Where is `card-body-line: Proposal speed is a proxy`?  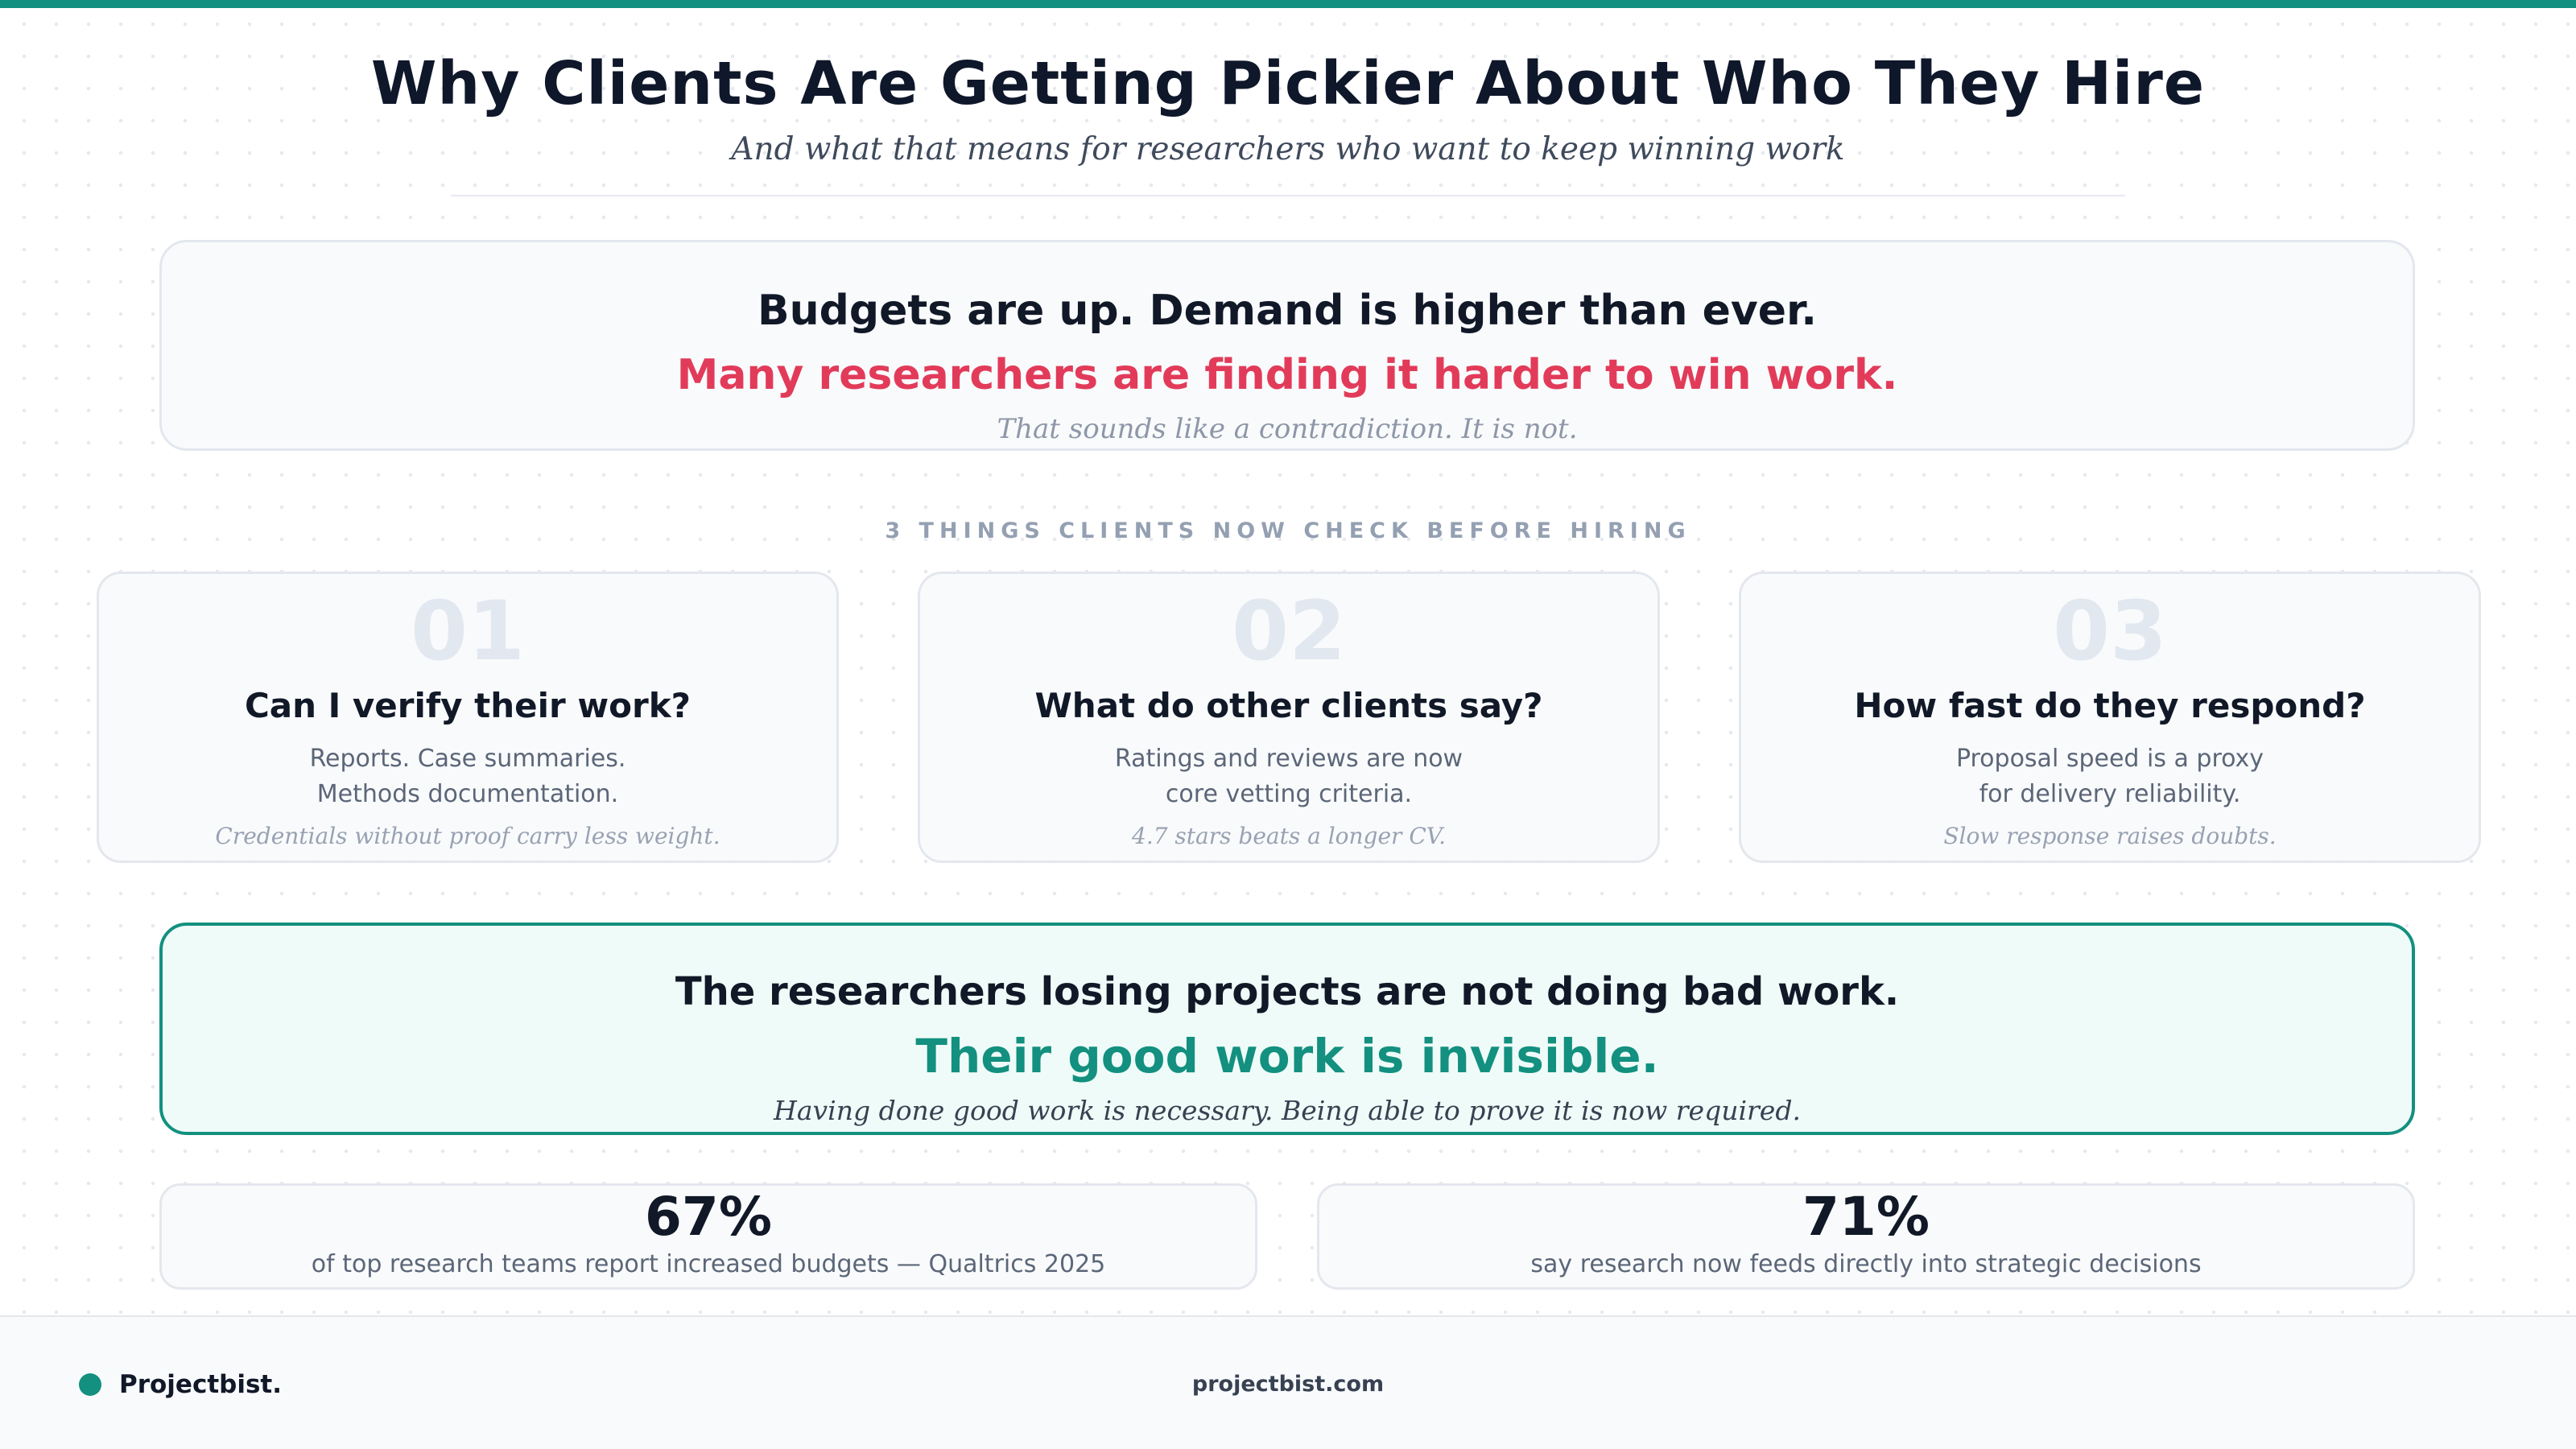 card-body-line: Proposal speed is a proxy is located at coordinates (2109, 759).